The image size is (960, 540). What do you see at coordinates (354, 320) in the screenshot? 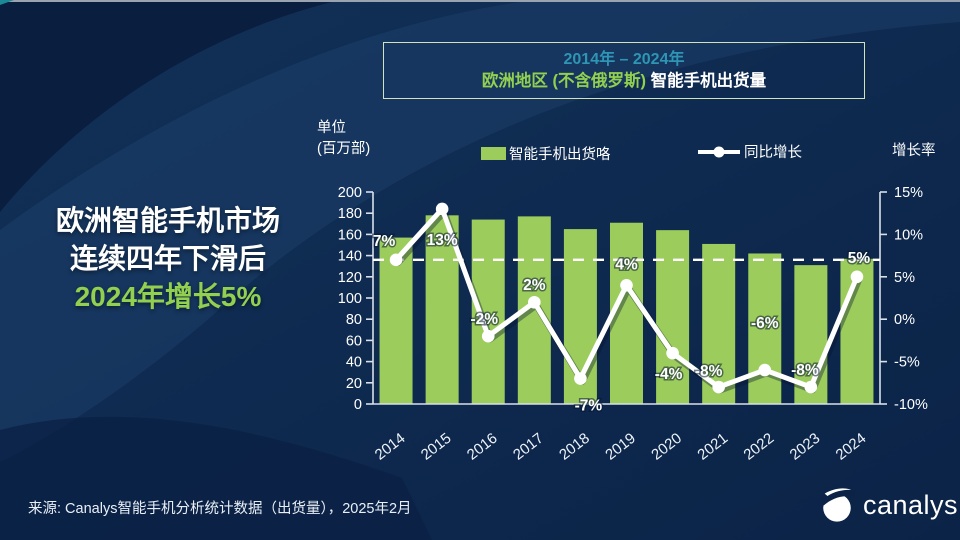
I see `left-axis-tick-label: 80` at bounding box center [354, 320].